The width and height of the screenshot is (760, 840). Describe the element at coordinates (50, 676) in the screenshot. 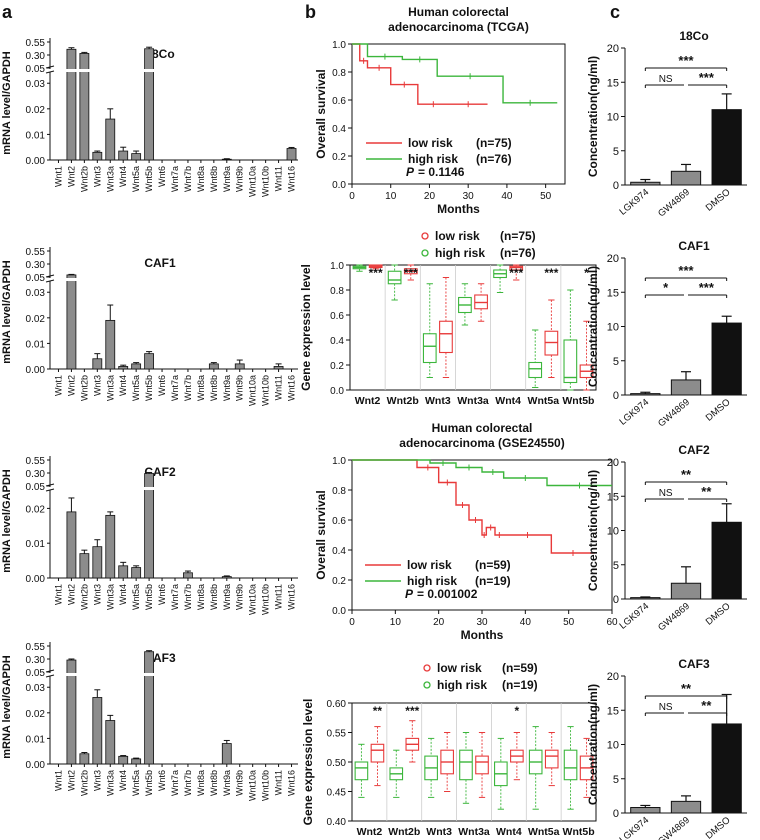

I see `axis-break-mark` at that location.